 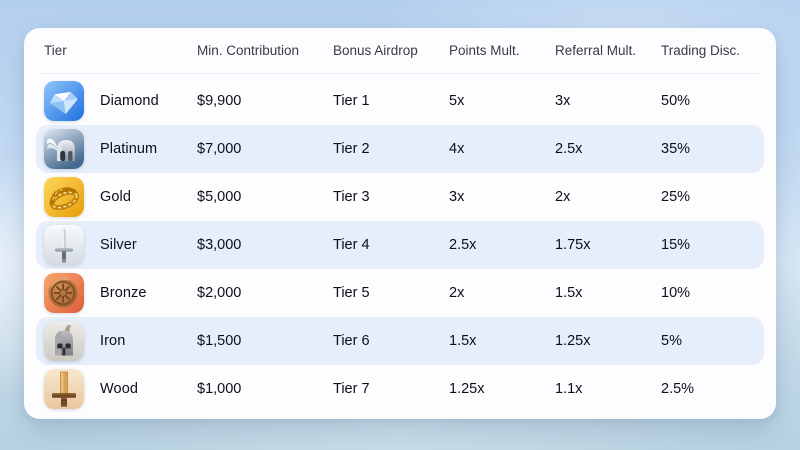 What do you see at coordinates (351, 149) in the screenshot?
I see `bonus-airdrop-value: Tier 2` at bounding box center [351, 149].